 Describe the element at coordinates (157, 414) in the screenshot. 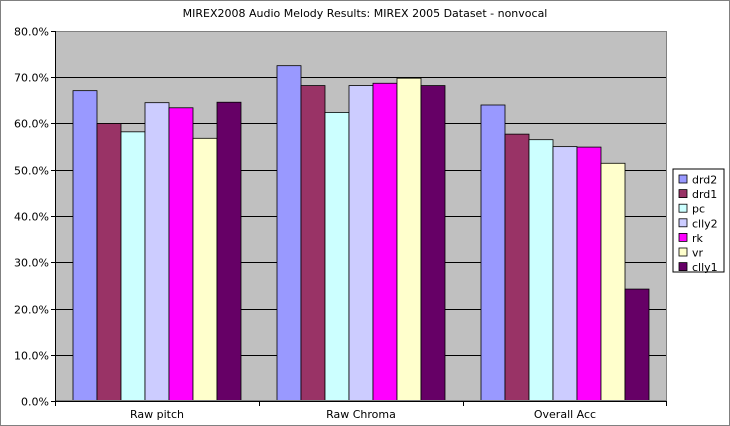

I see `x-tick-label: Raw pitch` at that location.